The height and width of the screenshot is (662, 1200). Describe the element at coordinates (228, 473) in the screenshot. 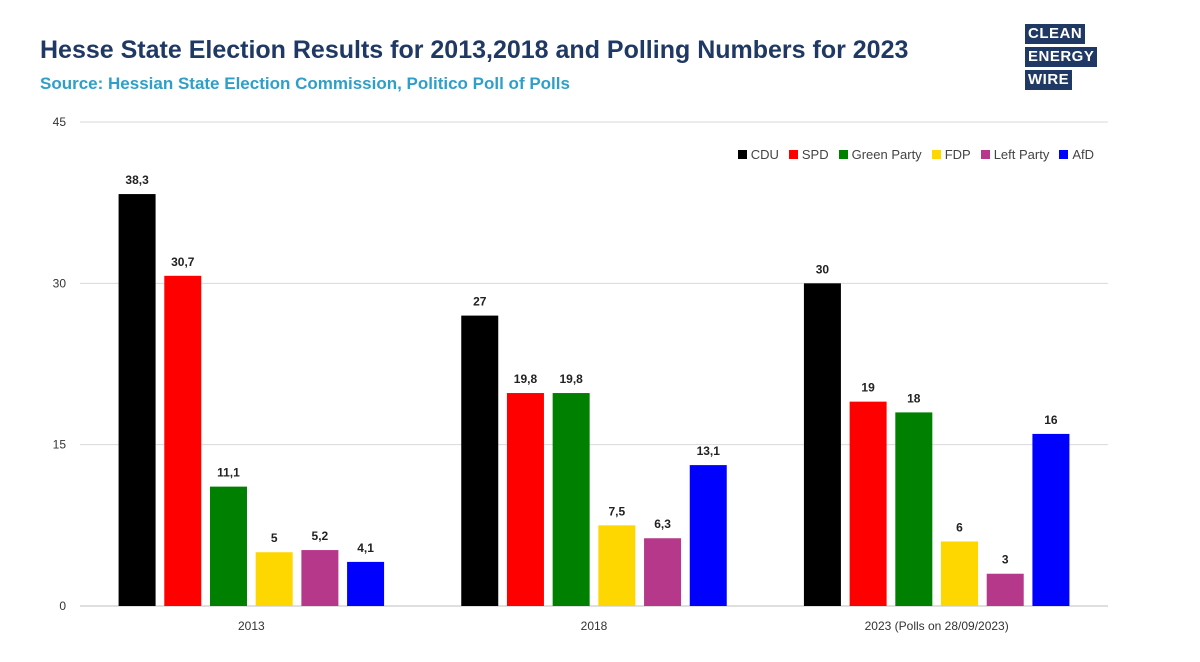

I see `data-label: 11,1` at that location.